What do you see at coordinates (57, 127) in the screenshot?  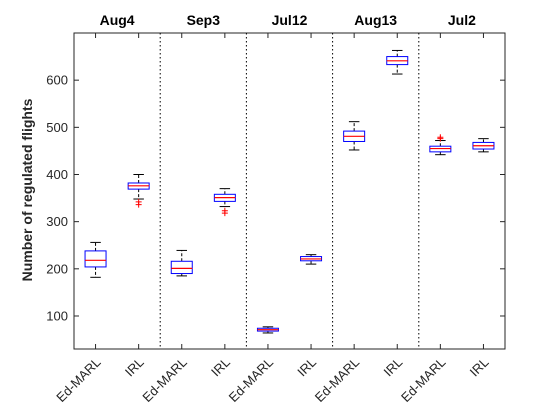 I see `y-tick-label: 500` at bounding box center [57, 127].